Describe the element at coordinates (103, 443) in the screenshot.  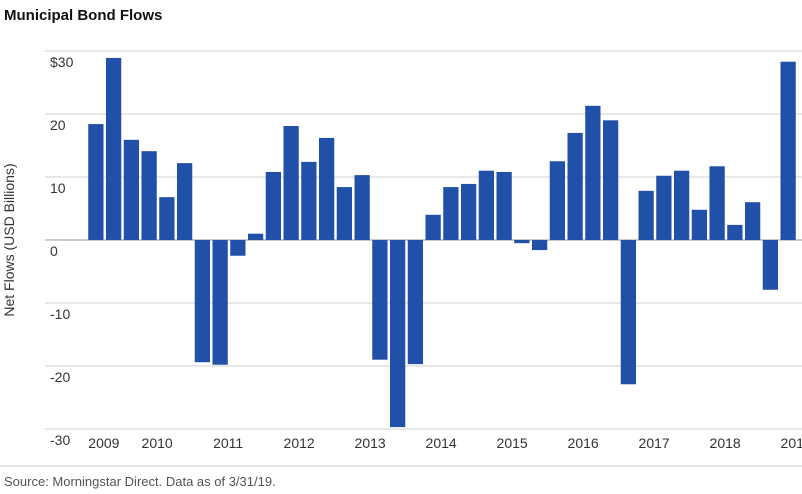
I see `x-tick-label: 2009` at that location.